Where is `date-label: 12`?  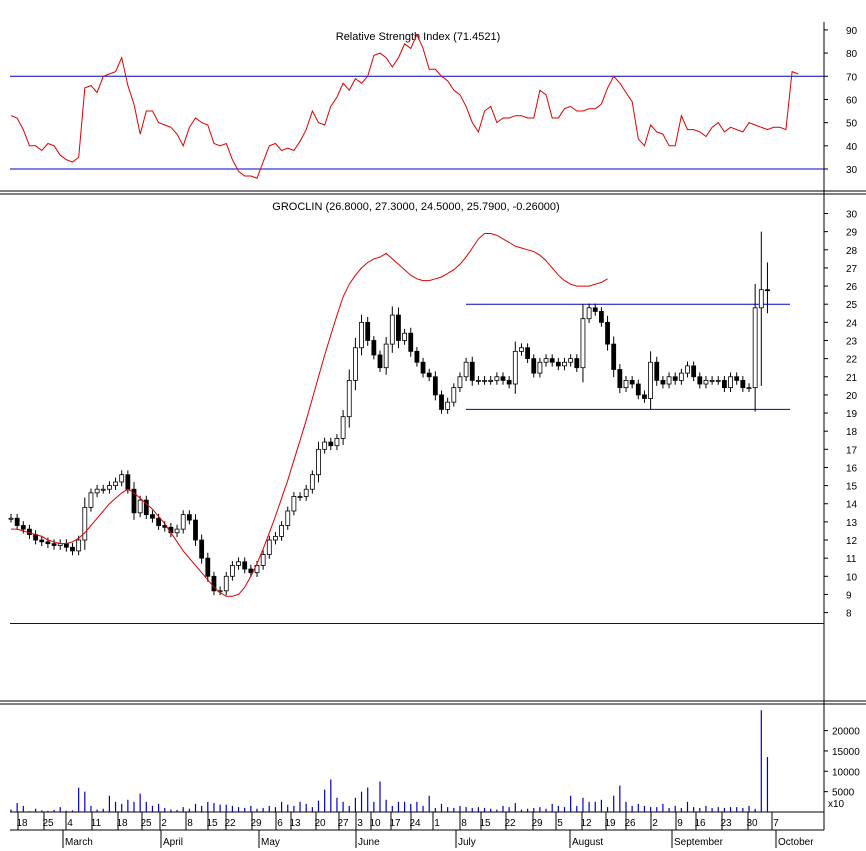 date-label: 12 is located at coordinates (586, 823).